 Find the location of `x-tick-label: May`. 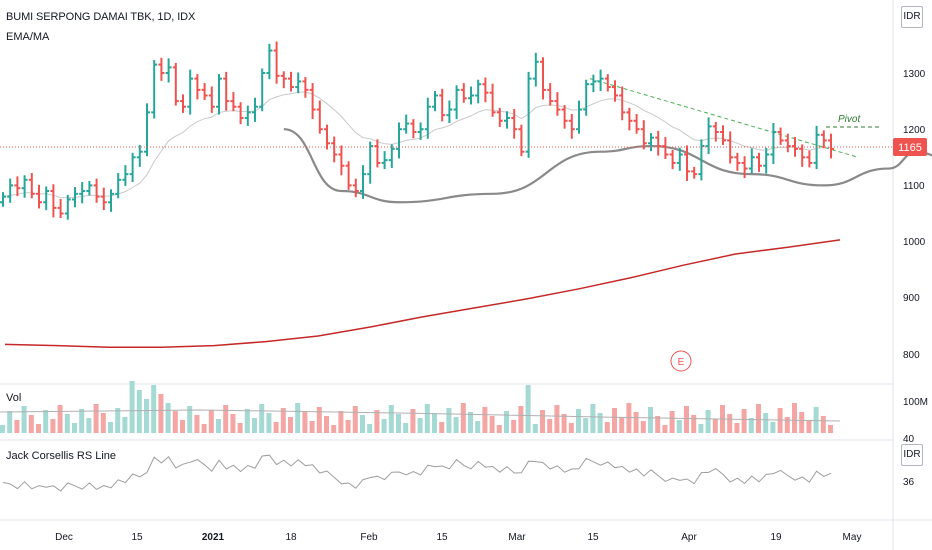

x-tick-label: May is located at coordinates (852, 537).